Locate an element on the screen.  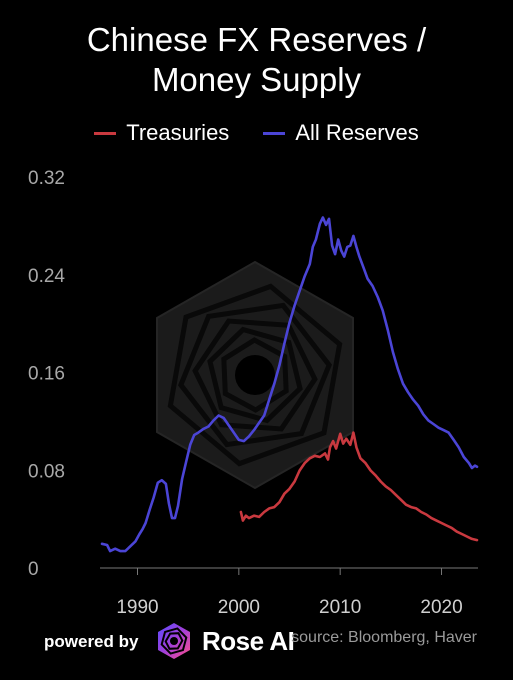
legend-swatch-all-reserves is located at coordinates (274, 133).